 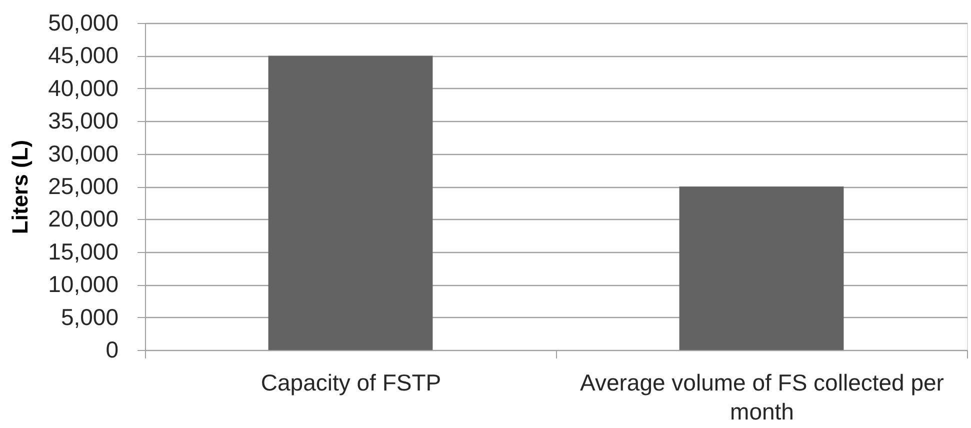 I want to click on y-tick-label: 45,000, so click(x=83, y=55).